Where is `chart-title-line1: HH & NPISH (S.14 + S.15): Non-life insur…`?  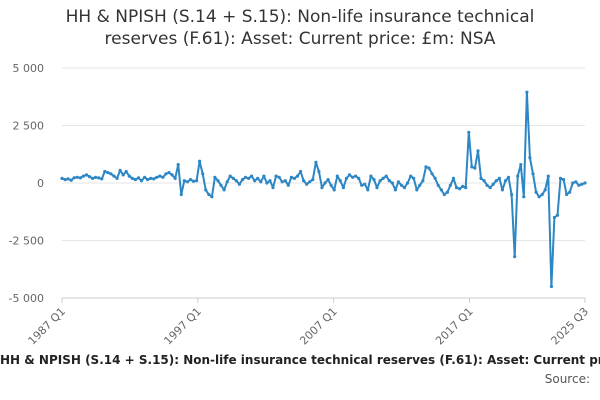
chart-title-line1: HH & NPISH (S.14 + S.15): Non-life insur… is located at coordinates (300, 17).